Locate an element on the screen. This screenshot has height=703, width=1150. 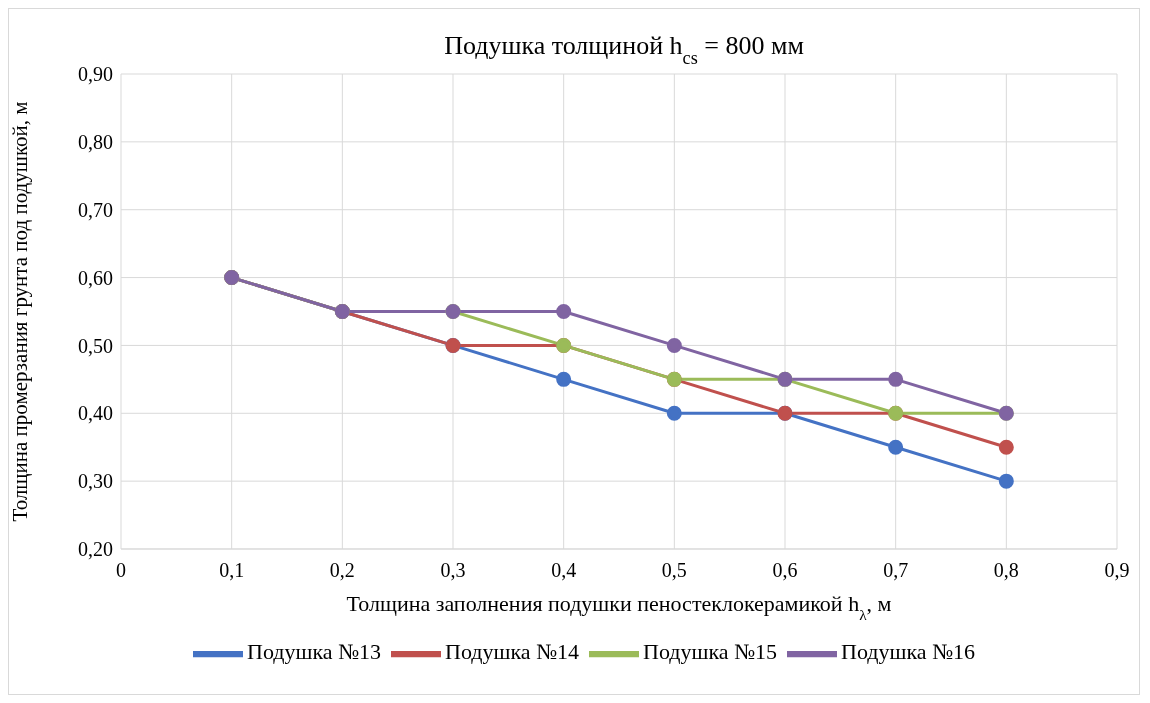
y-tick-label: 0,80 is located at coordinates (95, 141).